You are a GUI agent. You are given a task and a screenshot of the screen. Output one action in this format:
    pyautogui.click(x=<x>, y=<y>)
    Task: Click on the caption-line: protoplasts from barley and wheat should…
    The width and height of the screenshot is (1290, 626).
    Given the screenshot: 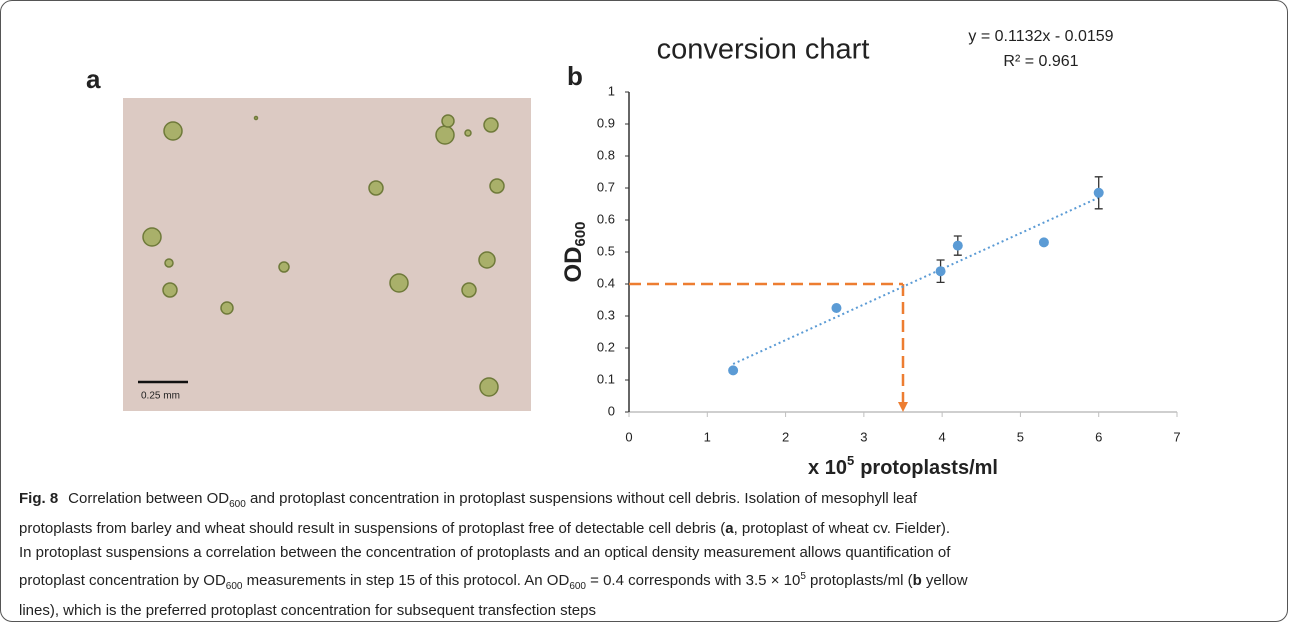 What is the action you would take?
    pyautogui.click(x=493, y=529)
    